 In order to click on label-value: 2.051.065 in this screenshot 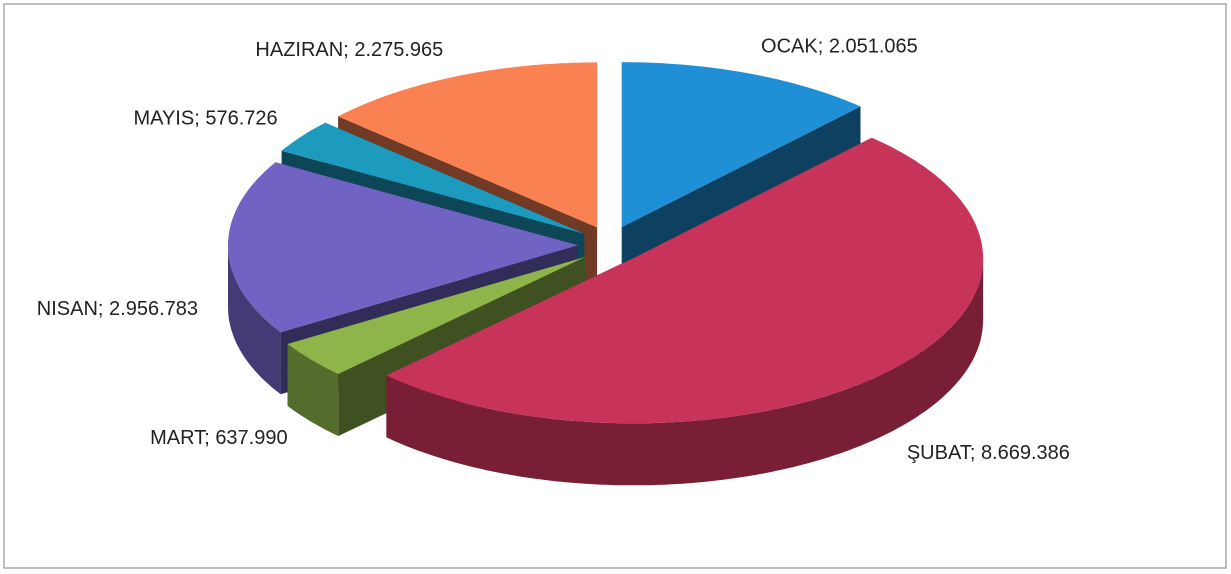, I will do `click(873, 47)`.